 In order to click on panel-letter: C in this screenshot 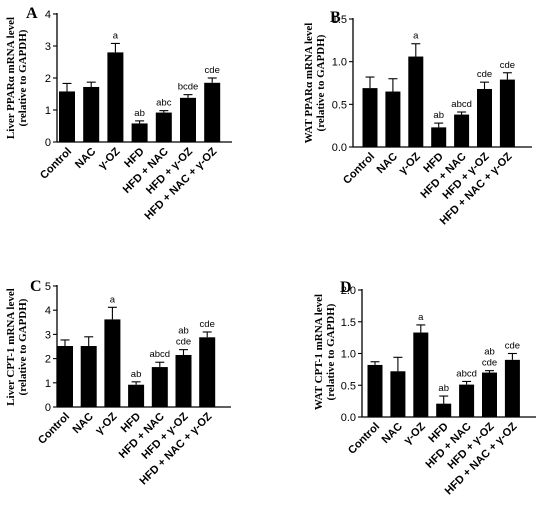, I will do `click(36, 286)`.